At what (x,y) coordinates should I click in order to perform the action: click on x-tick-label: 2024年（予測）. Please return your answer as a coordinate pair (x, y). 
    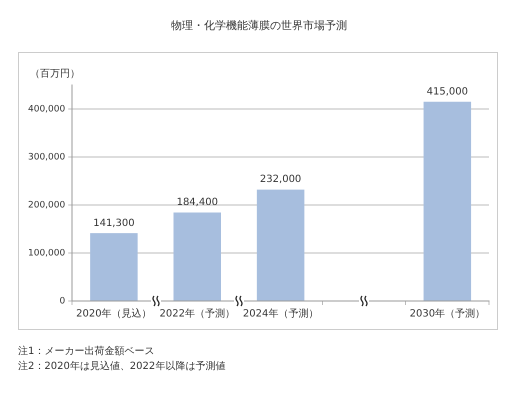
    Looking at the image, I should click on (280, 314).